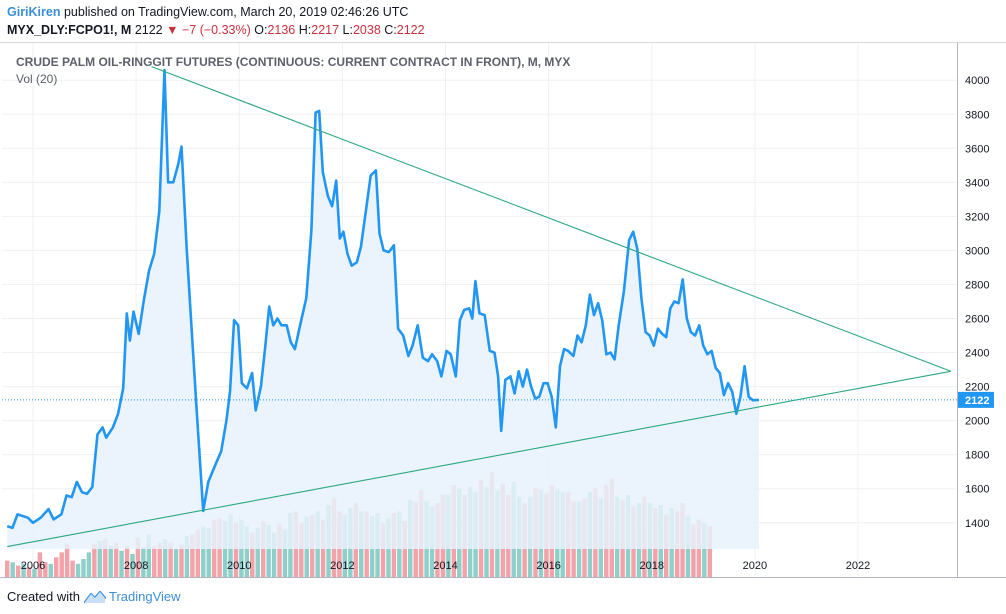 The width and height of the screenshot is (1006, 614). I want to click on price-change: −7 (−0.33%), so click(216, 30).